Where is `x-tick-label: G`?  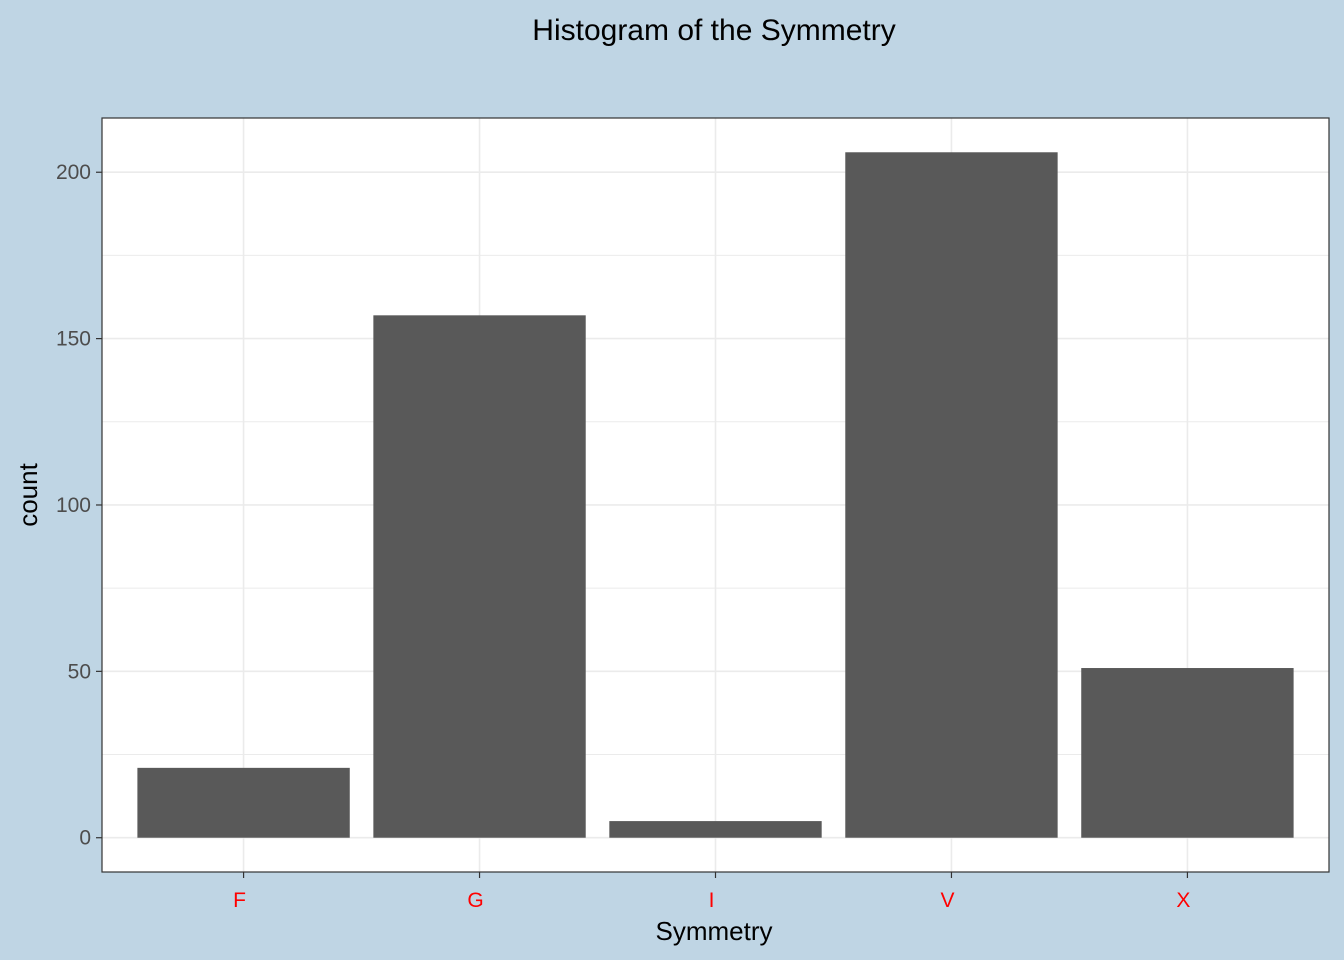
x-tick-label: G is located at coordinates (475, 900).